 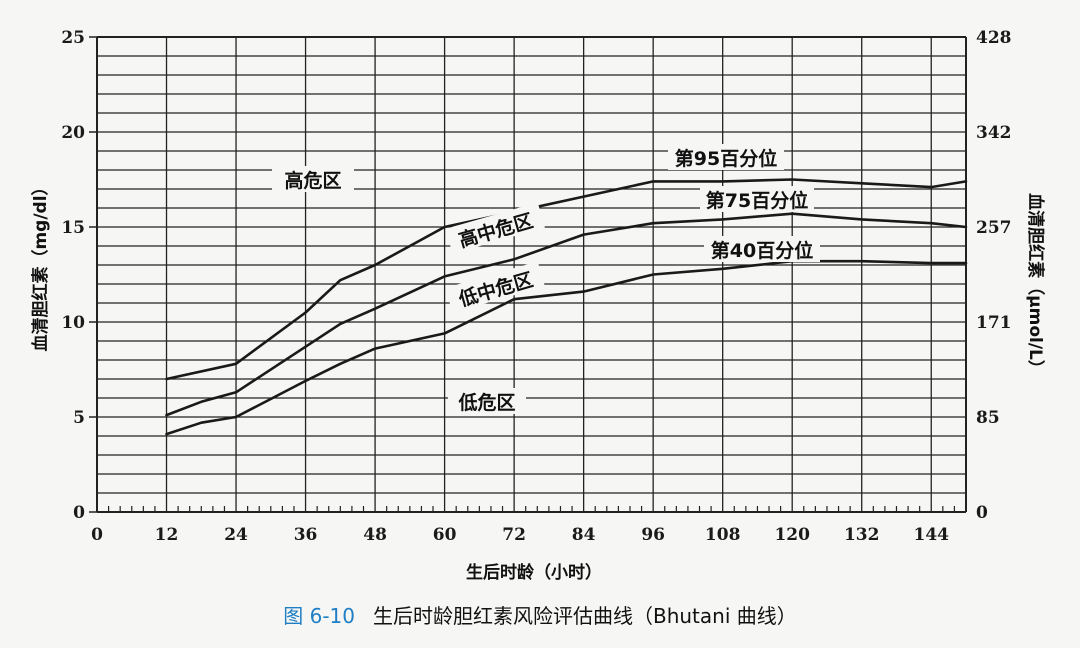 I want to click on x-tick-label: 48, so click(x=375, y=535).